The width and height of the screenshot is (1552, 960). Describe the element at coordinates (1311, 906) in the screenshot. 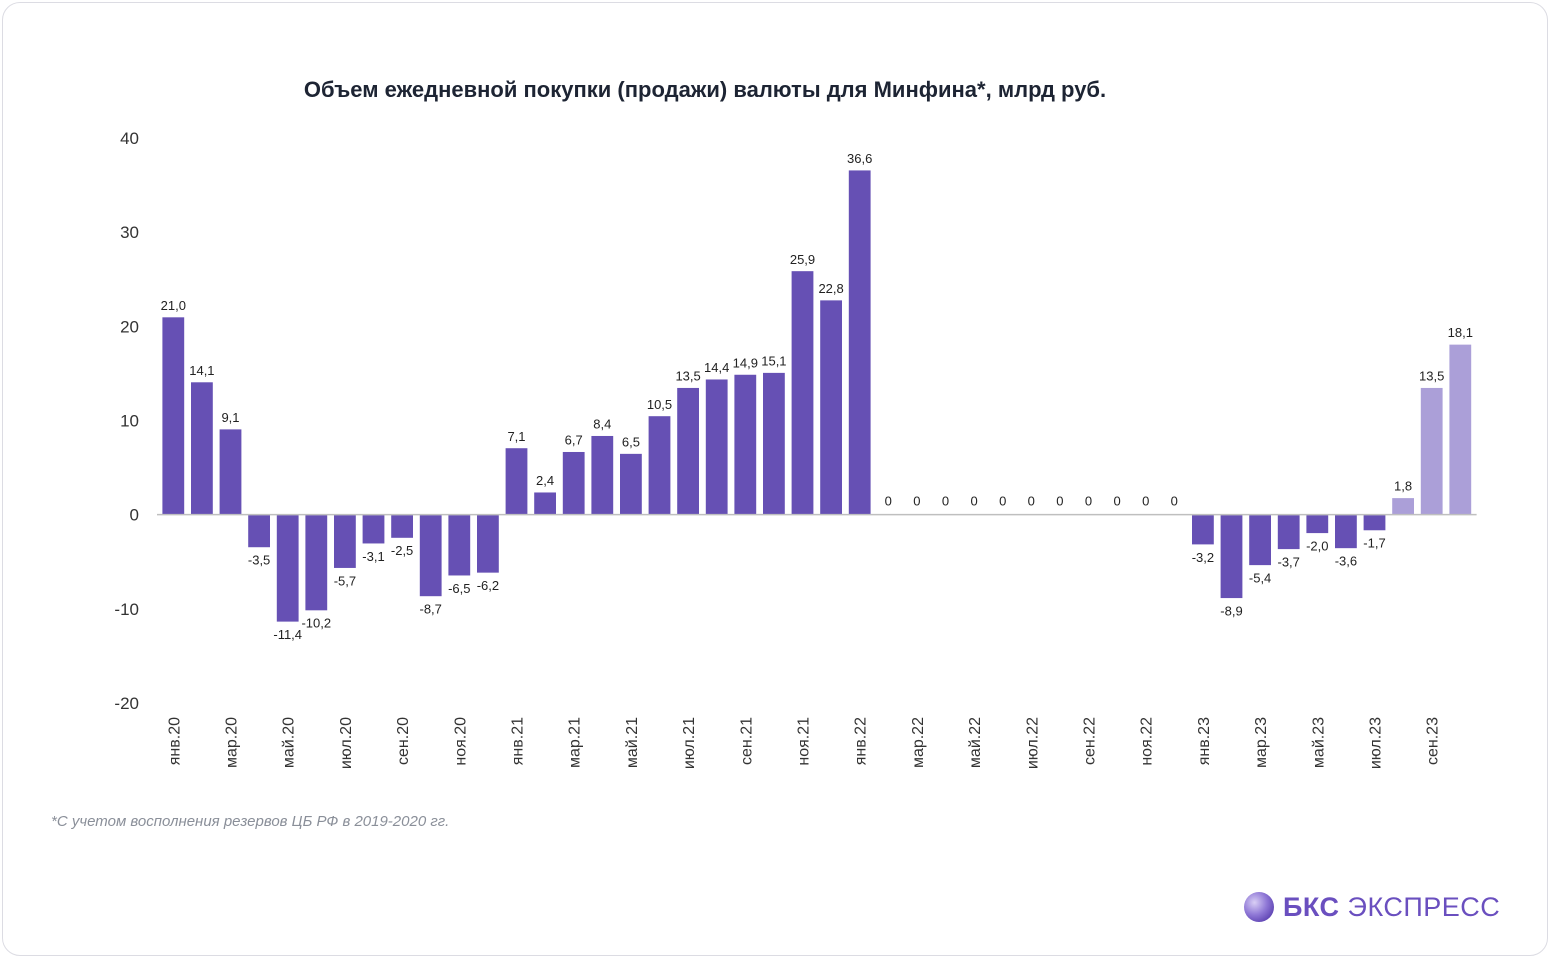

I see `brand-name-bold: БКС` at that location.